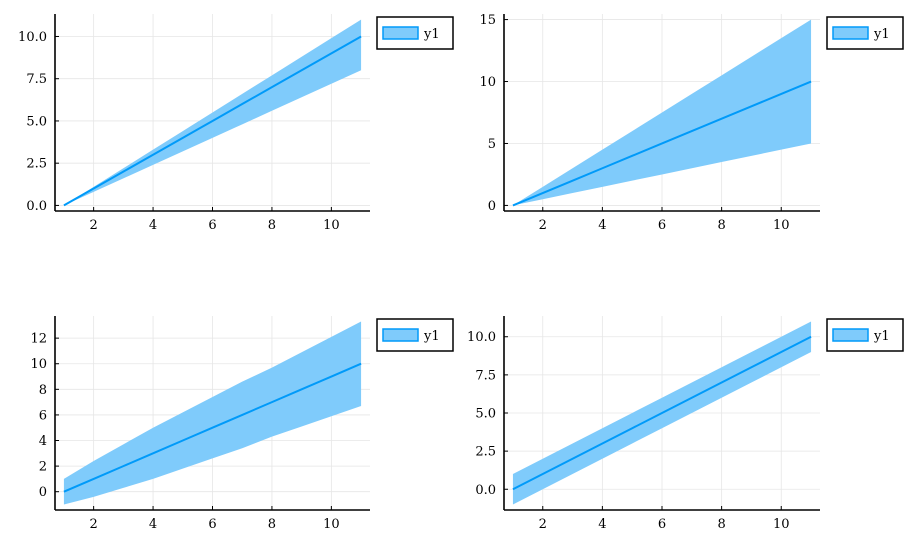  Describe the element at coordinates (492, 144) in the screenshot. I see `y-tick-label: 5` at that location.